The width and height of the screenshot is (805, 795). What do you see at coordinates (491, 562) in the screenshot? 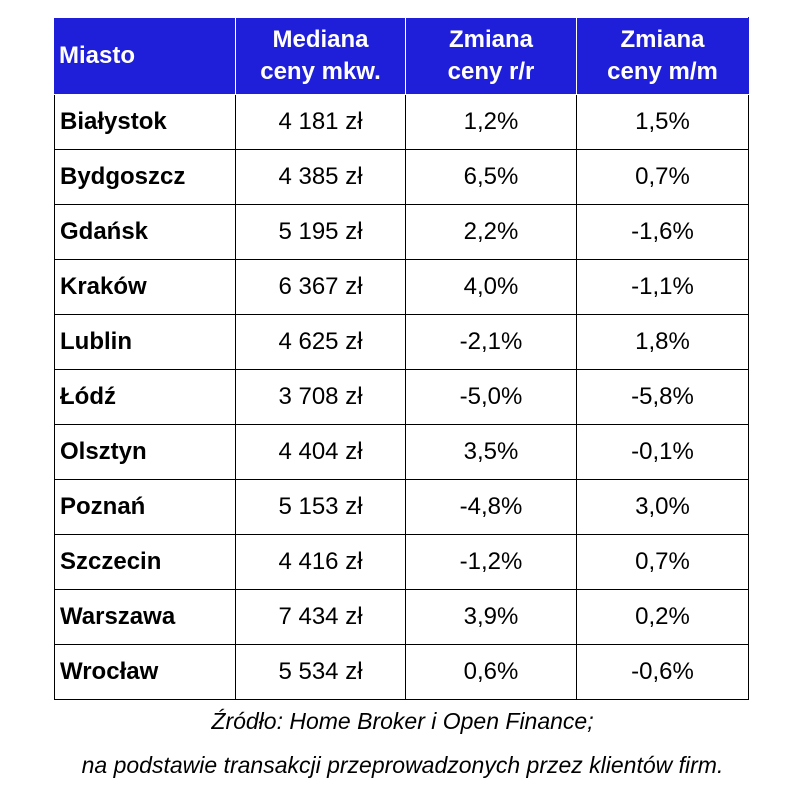
I see `change-yoy-cell: -1,2%` at bounding box center [491, 562].